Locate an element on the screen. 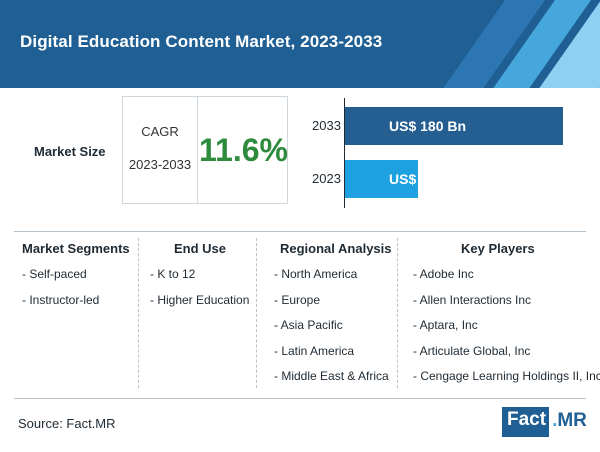 This screenshot has width=600, height=452. list-item: - Self-paced is located at coordinates (54, 274).